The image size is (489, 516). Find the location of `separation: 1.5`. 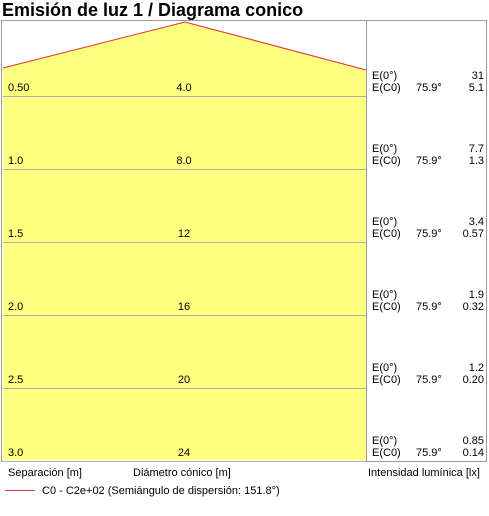

separation: 1.5 is located at coordinates (15, 234).